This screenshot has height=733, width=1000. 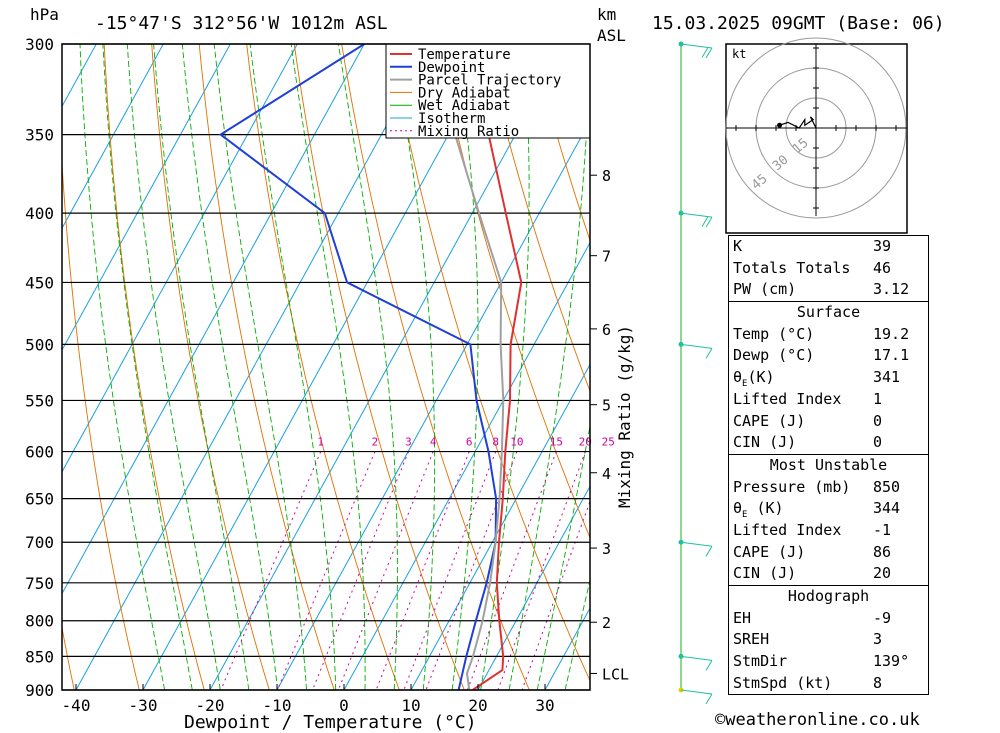 I want to click on copyright-link: ©weatheronline.co.uk, so click(x=817, y=720).